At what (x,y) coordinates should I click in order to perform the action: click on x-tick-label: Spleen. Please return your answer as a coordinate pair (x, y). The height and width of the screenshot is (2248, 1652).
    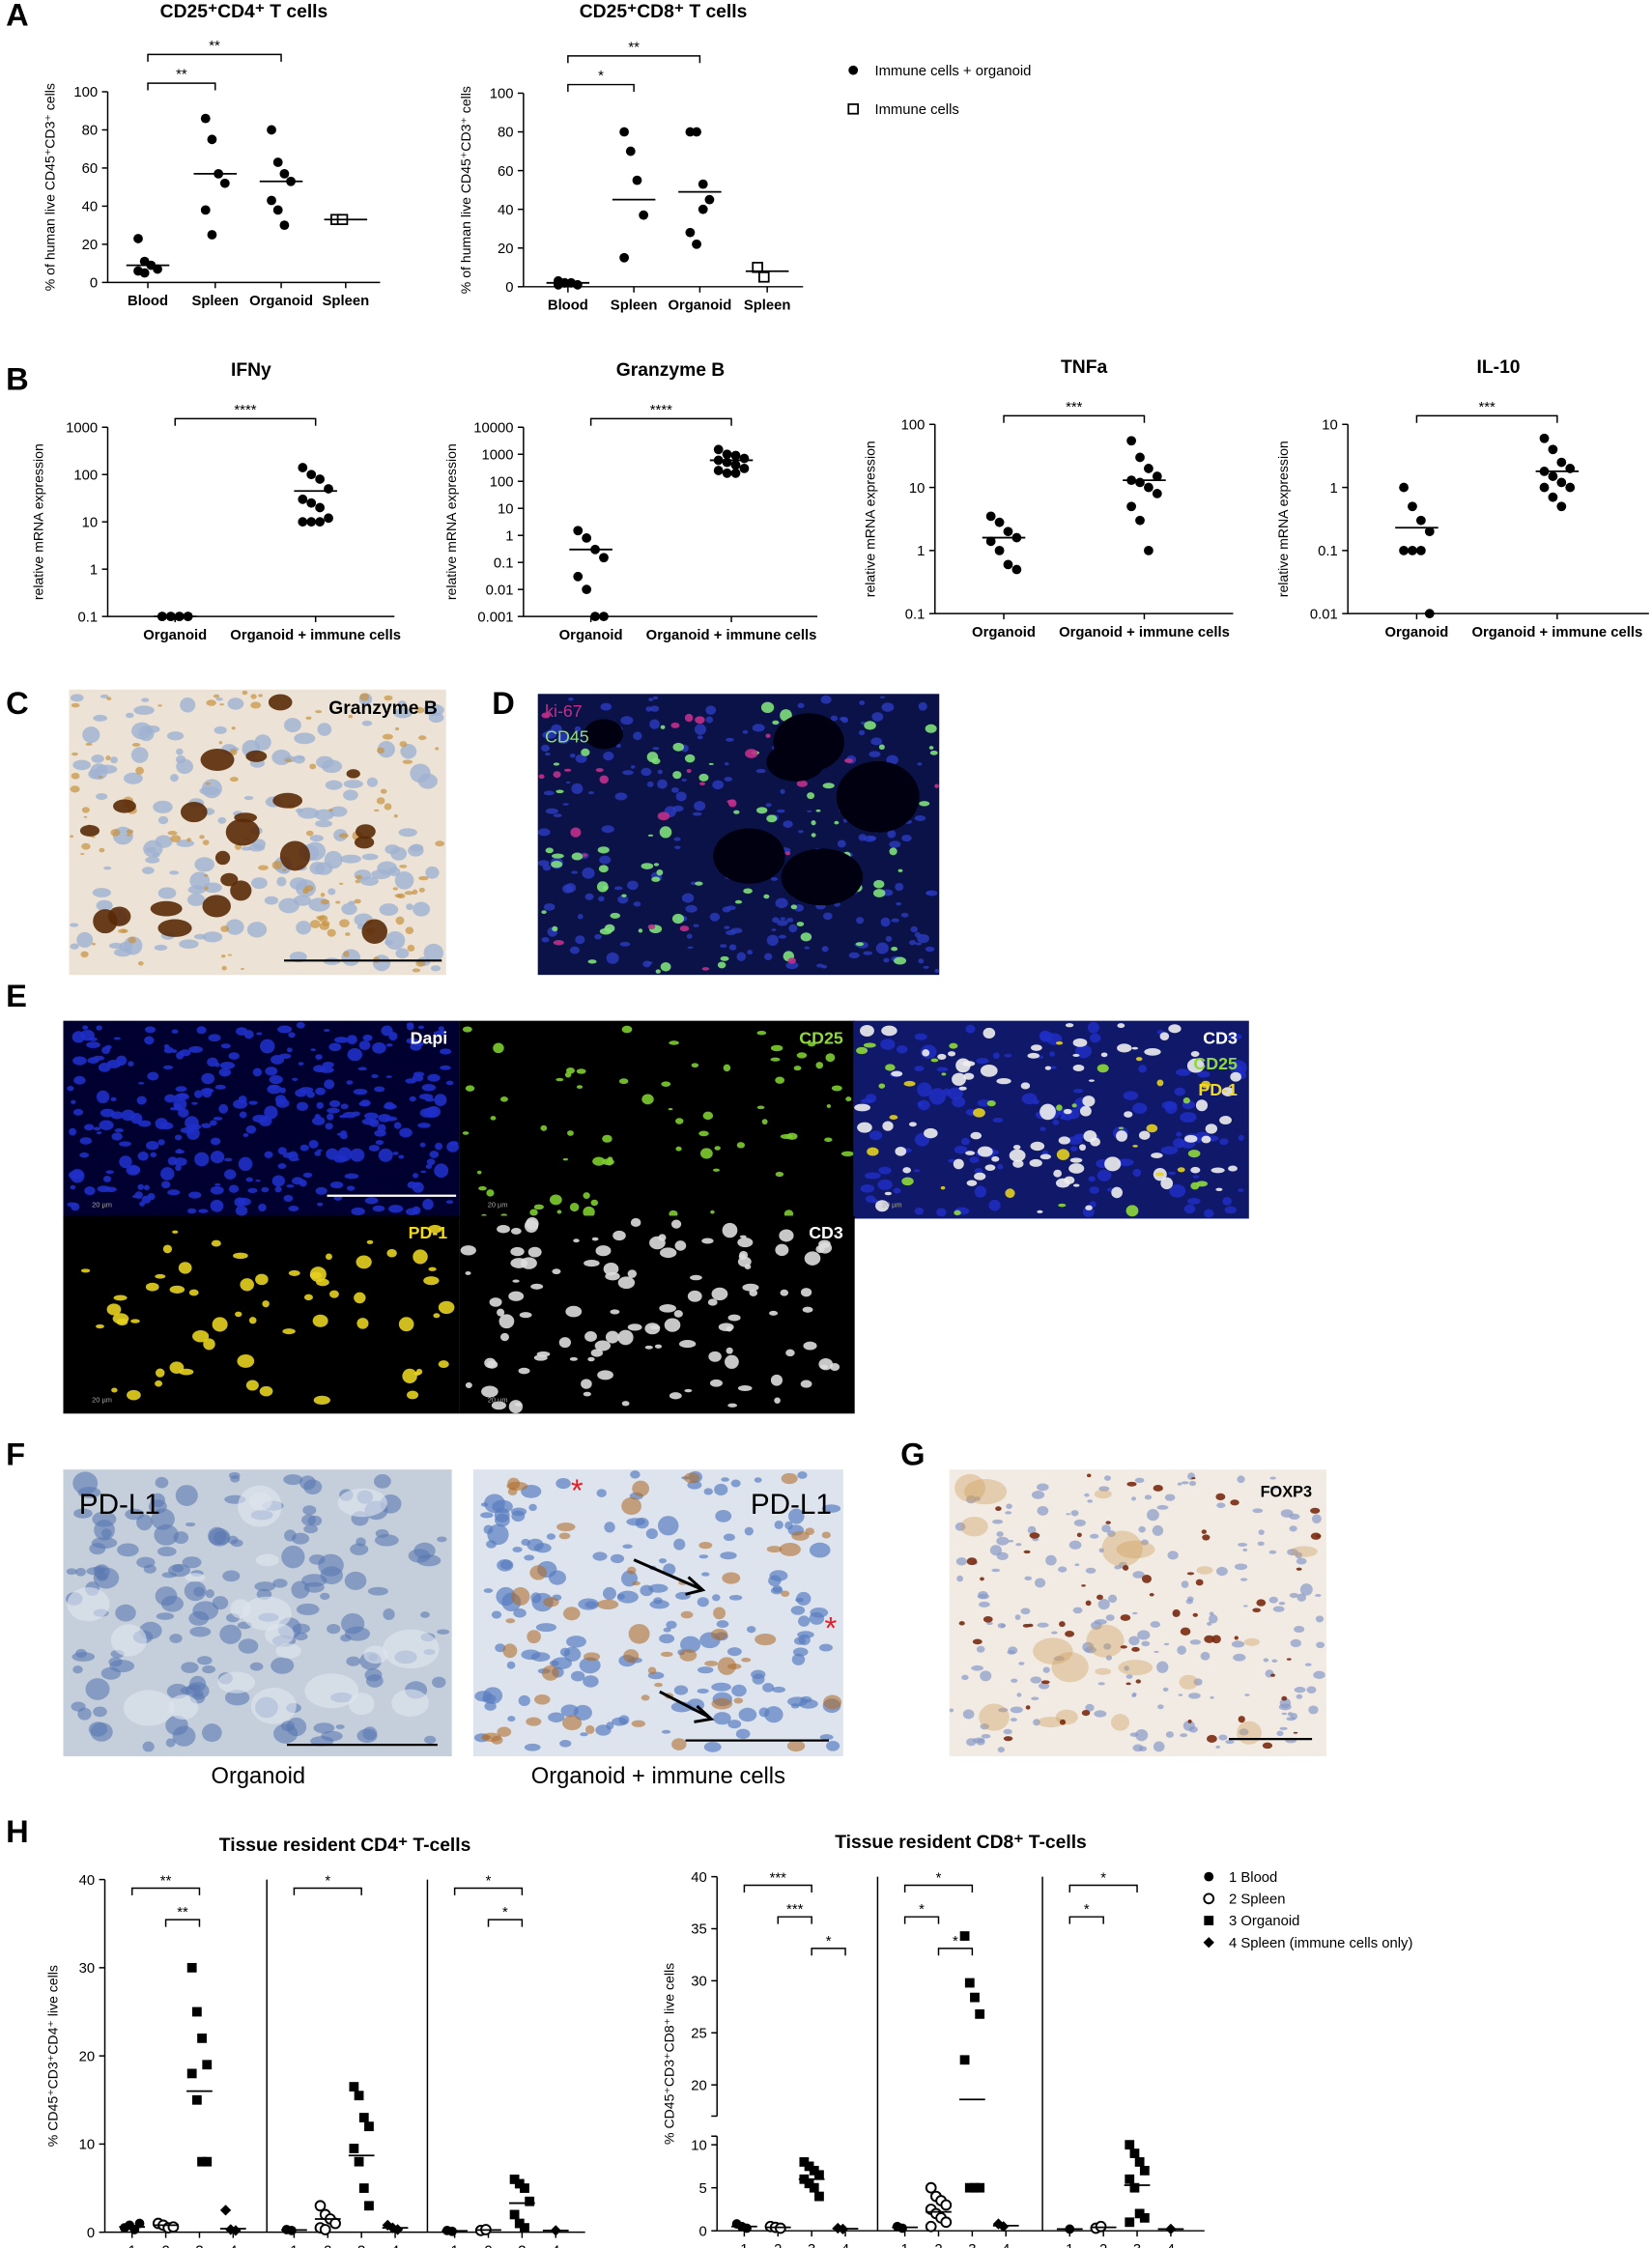
    Looking at the image, I should click on (767, 306).